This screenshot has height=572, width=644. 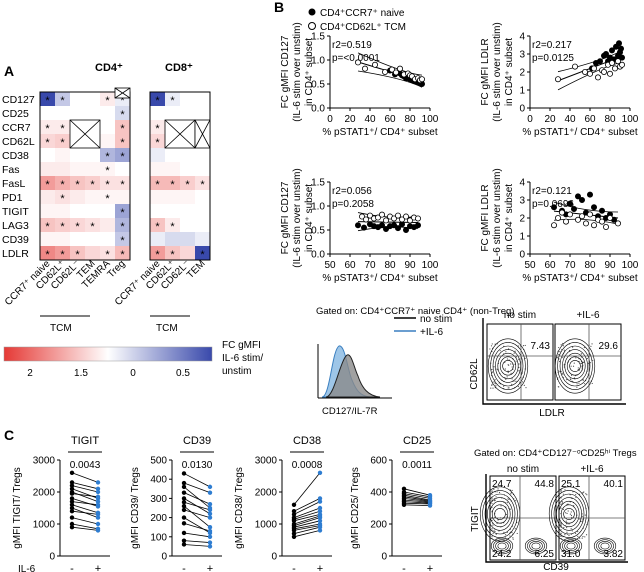 What do you see at coordinates (570, 119) in the screenshot?
I see `scatter-x-tick-label: 40` at bounding box center [570, 119].